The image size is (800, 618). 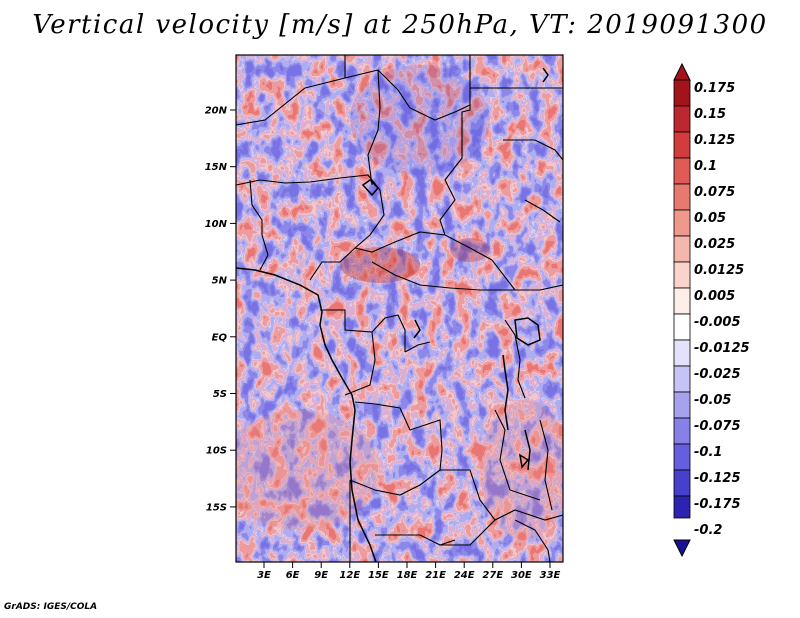 What do you see at coordinates (682, 548) in the screenshot?
I see `colorbar-bottom-arrow` at bounding box center [682, 548].